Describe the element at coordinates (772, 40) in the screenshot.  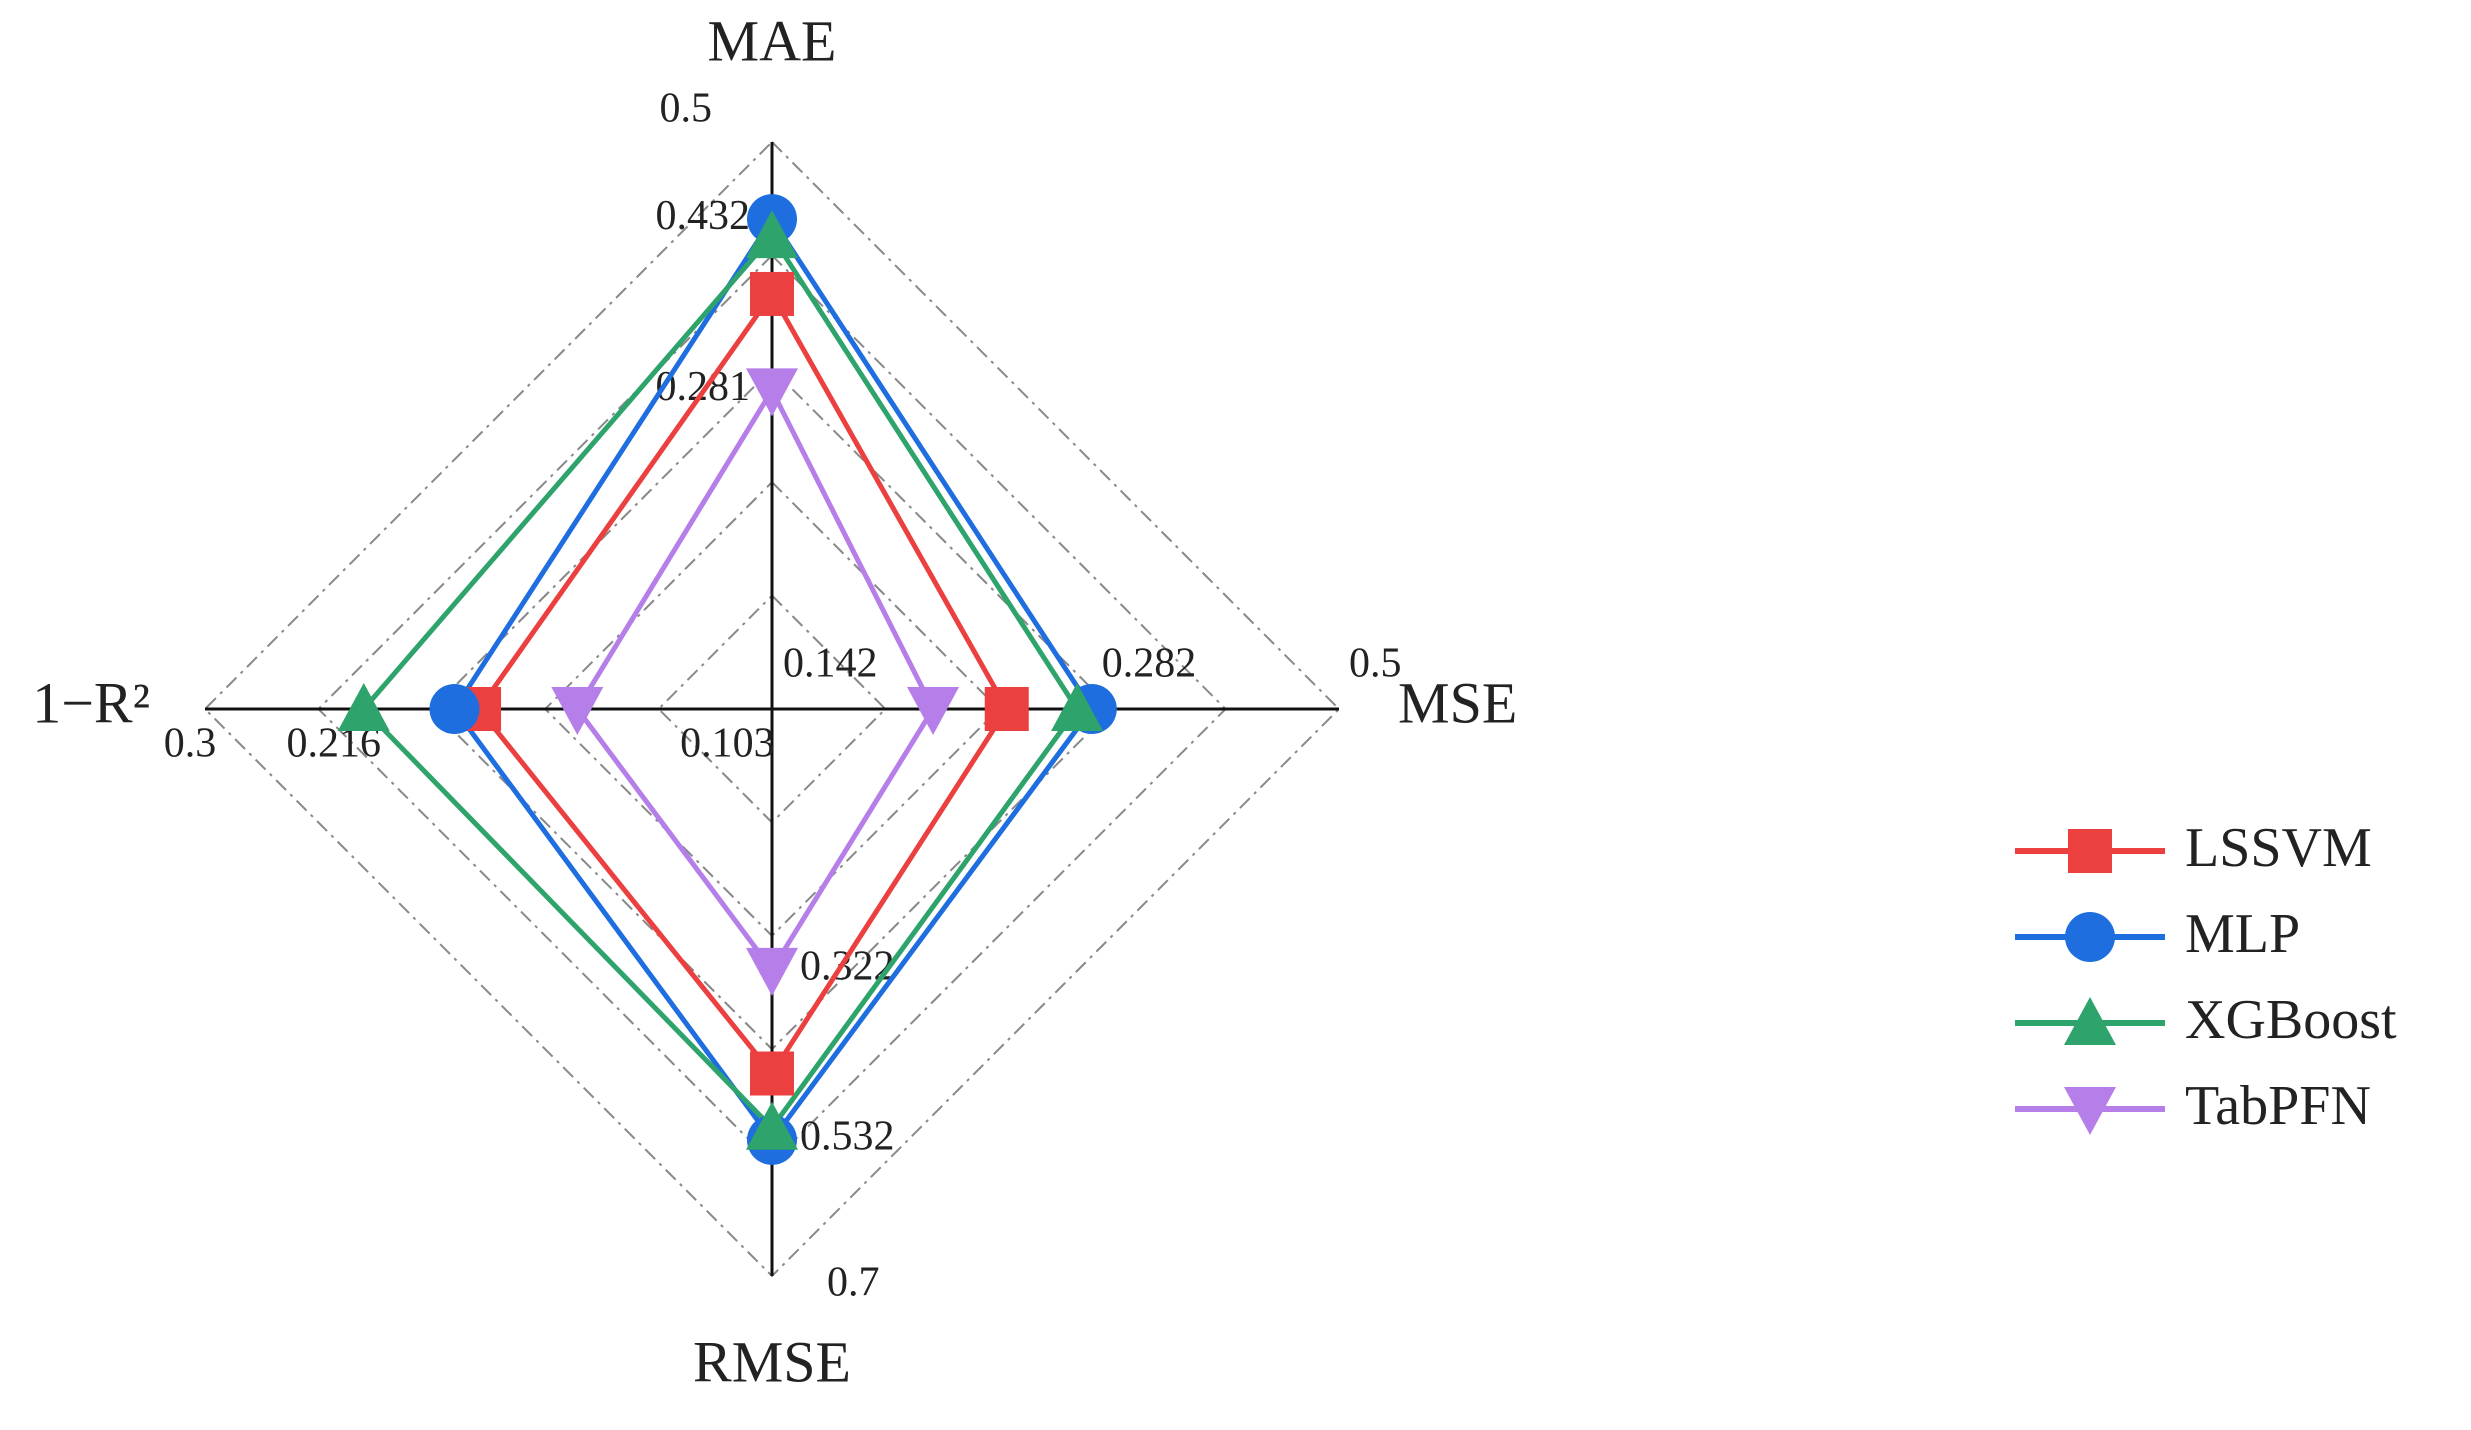
I see `axis-name: MAE` at that location.